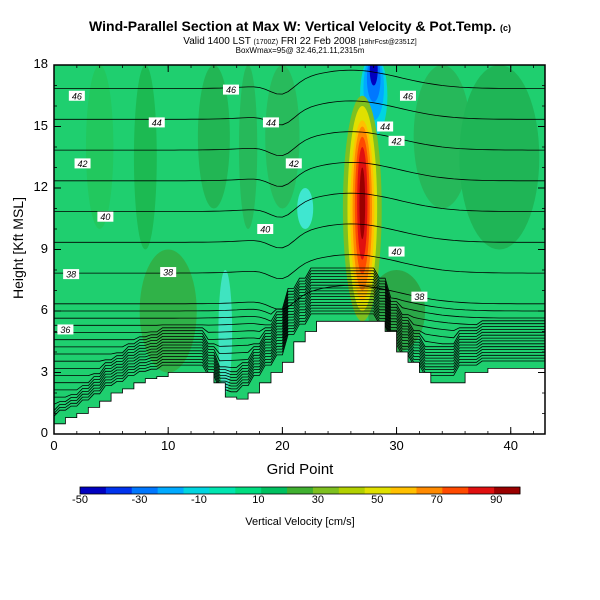  I want to click on colorbar-frame, so click(300, 490).